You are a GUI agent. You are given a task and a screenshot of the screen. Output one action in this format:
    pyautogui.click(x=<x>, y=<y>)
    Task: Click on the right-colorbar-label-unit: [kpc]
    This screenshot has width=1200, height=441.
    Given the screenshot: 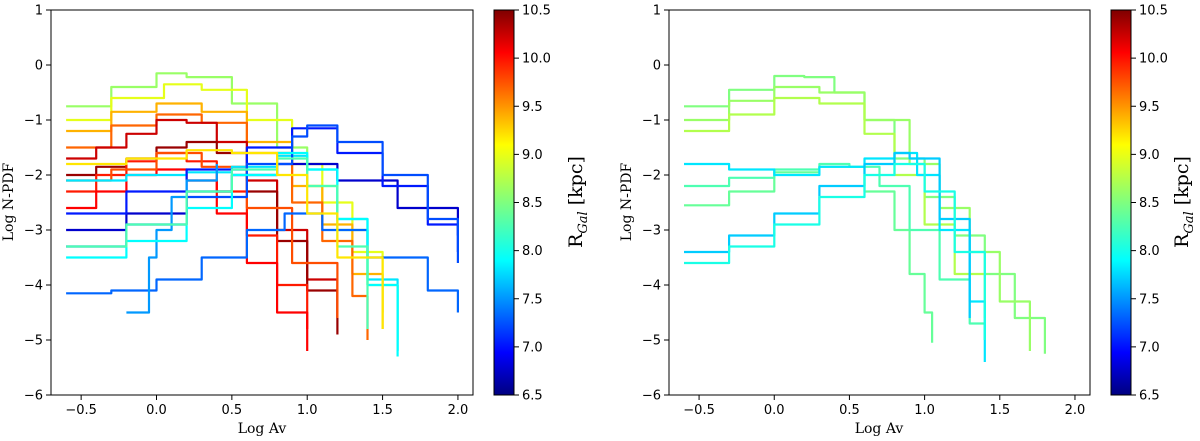 What is the action you would take?
    pyautogui.click(x=1182, y=183)
    